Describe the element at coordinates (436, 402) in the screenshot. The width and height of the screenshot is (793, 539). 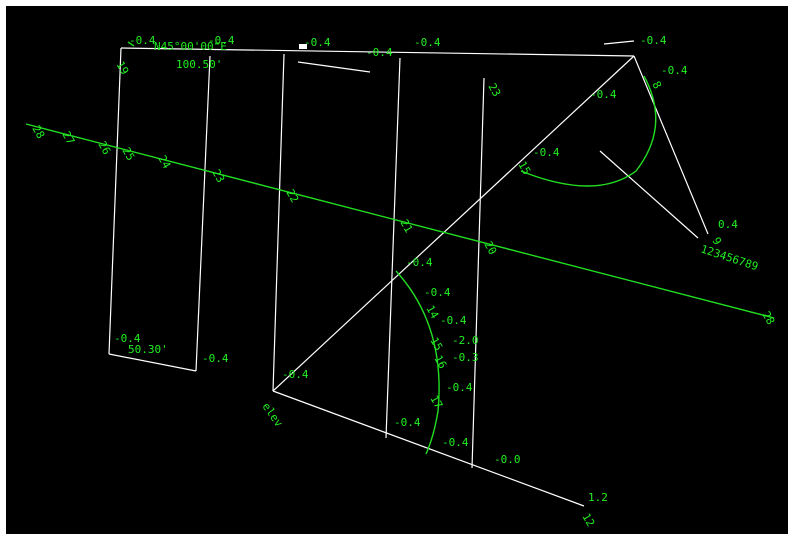
I see `arc-tick-label: 17` at that location.